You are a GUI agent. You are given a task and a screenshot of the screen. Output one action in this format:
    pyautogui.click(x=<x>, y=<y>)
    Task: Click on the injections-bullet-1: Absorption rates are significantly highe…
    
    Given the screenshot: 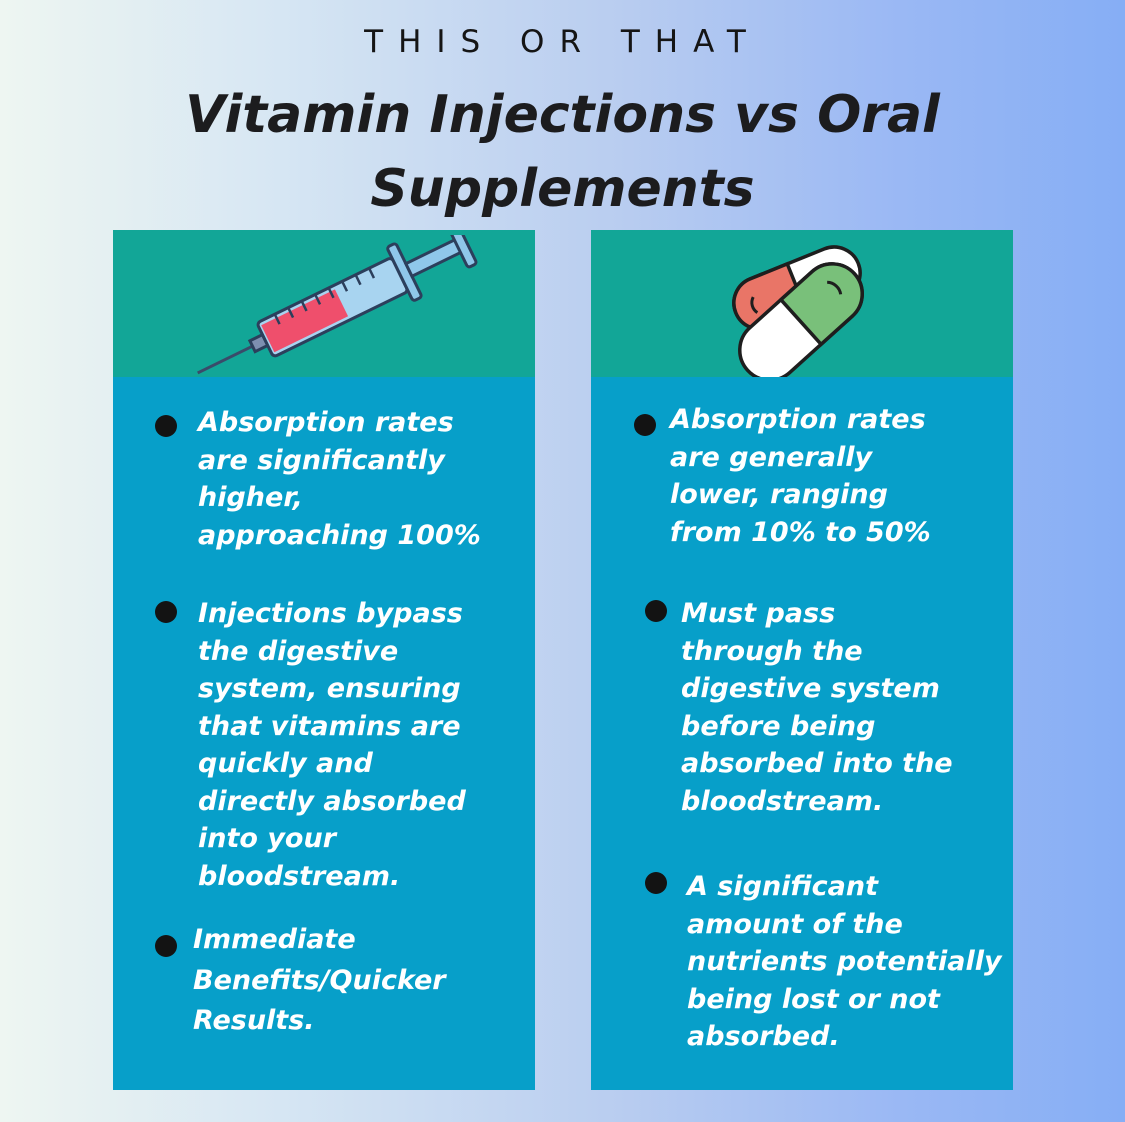 What is the action you would take?
    pyautogui.click(x=339, y=479)
    